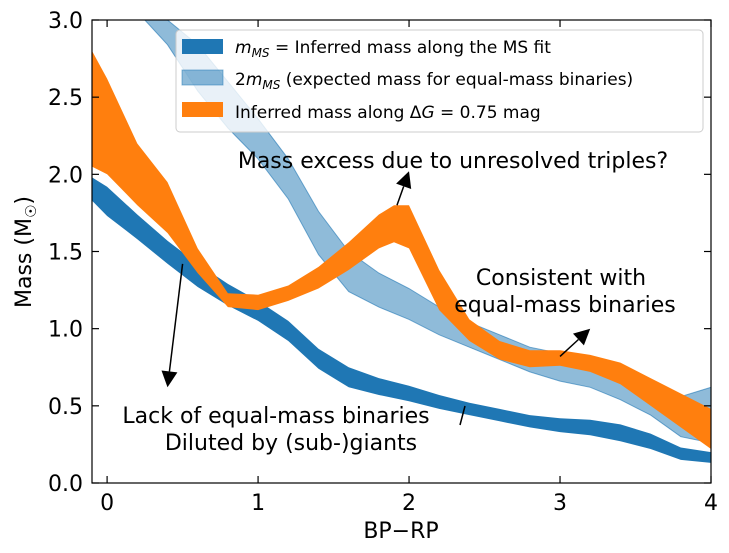  What do you see at coordinates (453, 161) in the screenshot?
I see `annotation-triples: Mass excess due to unresolved triples?` at bounding box center [453, 161].